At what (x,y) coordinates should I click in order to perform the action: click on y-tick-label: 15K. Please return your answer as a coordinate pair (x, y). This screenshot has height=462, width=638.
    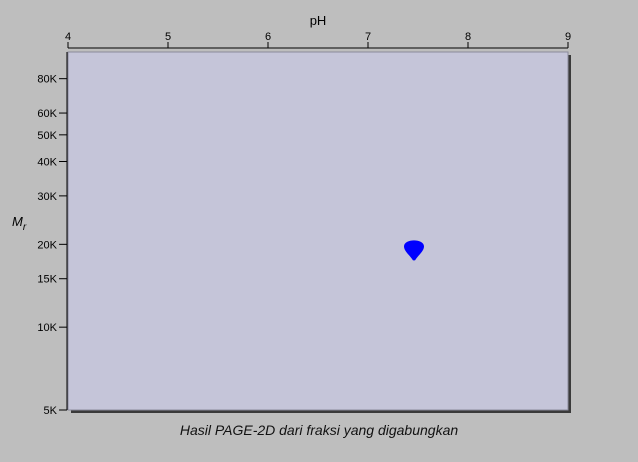
    Looking at the image, I should click on (47, 280).